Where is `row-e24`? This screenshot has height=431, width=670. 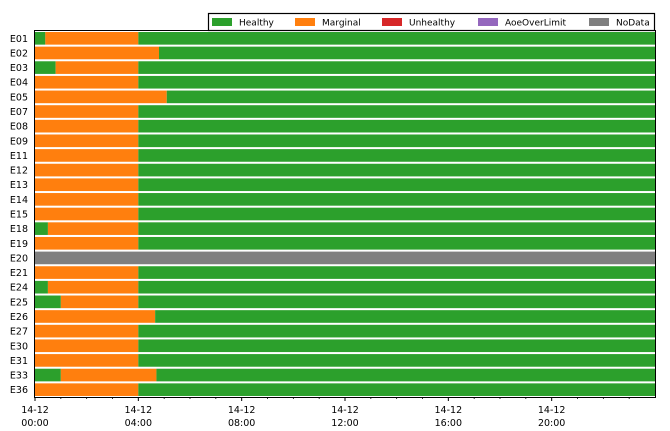
row-e24 is located at coordinates (345, 287).